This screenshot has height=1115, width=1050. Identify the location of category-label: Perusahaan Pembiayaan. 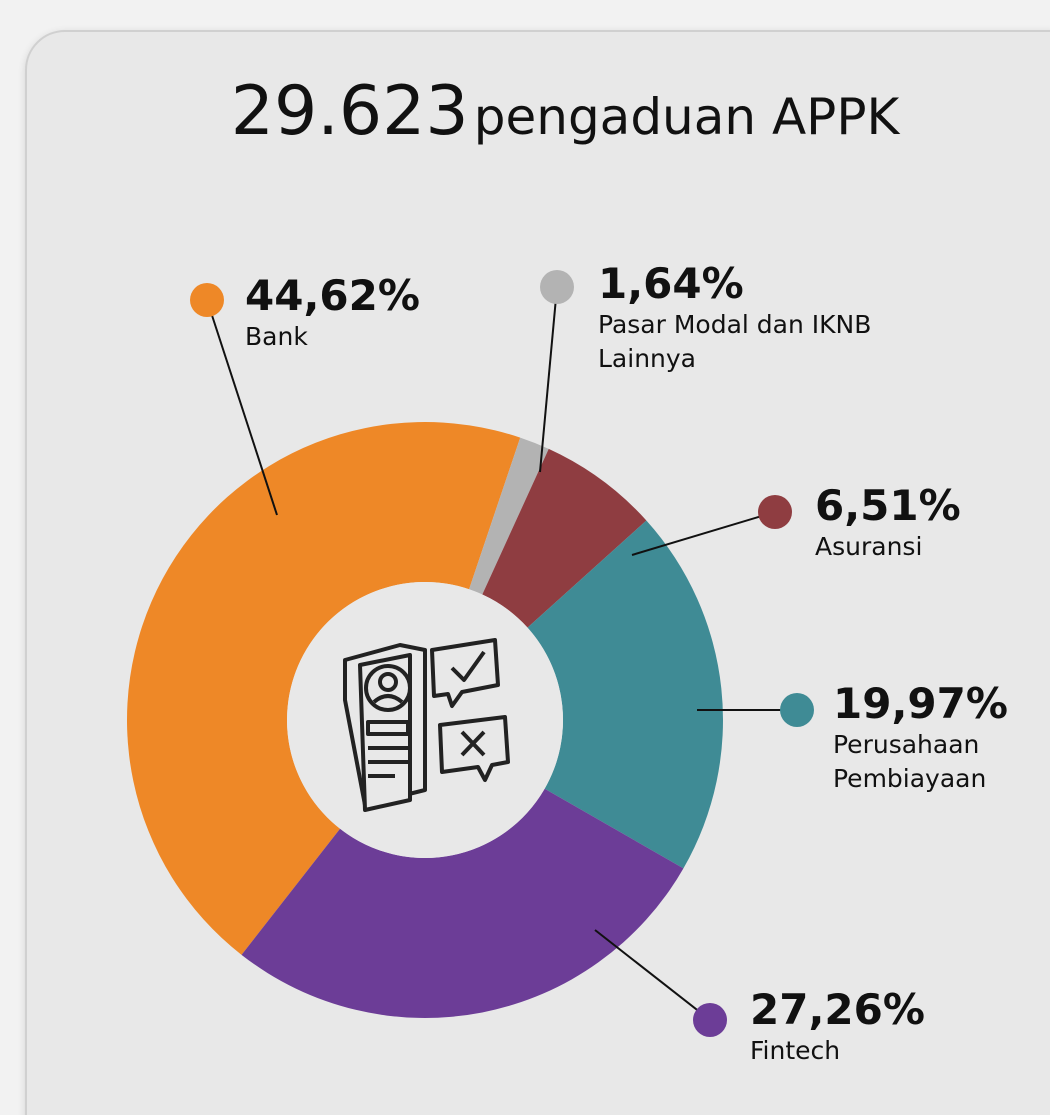
(910, 761).